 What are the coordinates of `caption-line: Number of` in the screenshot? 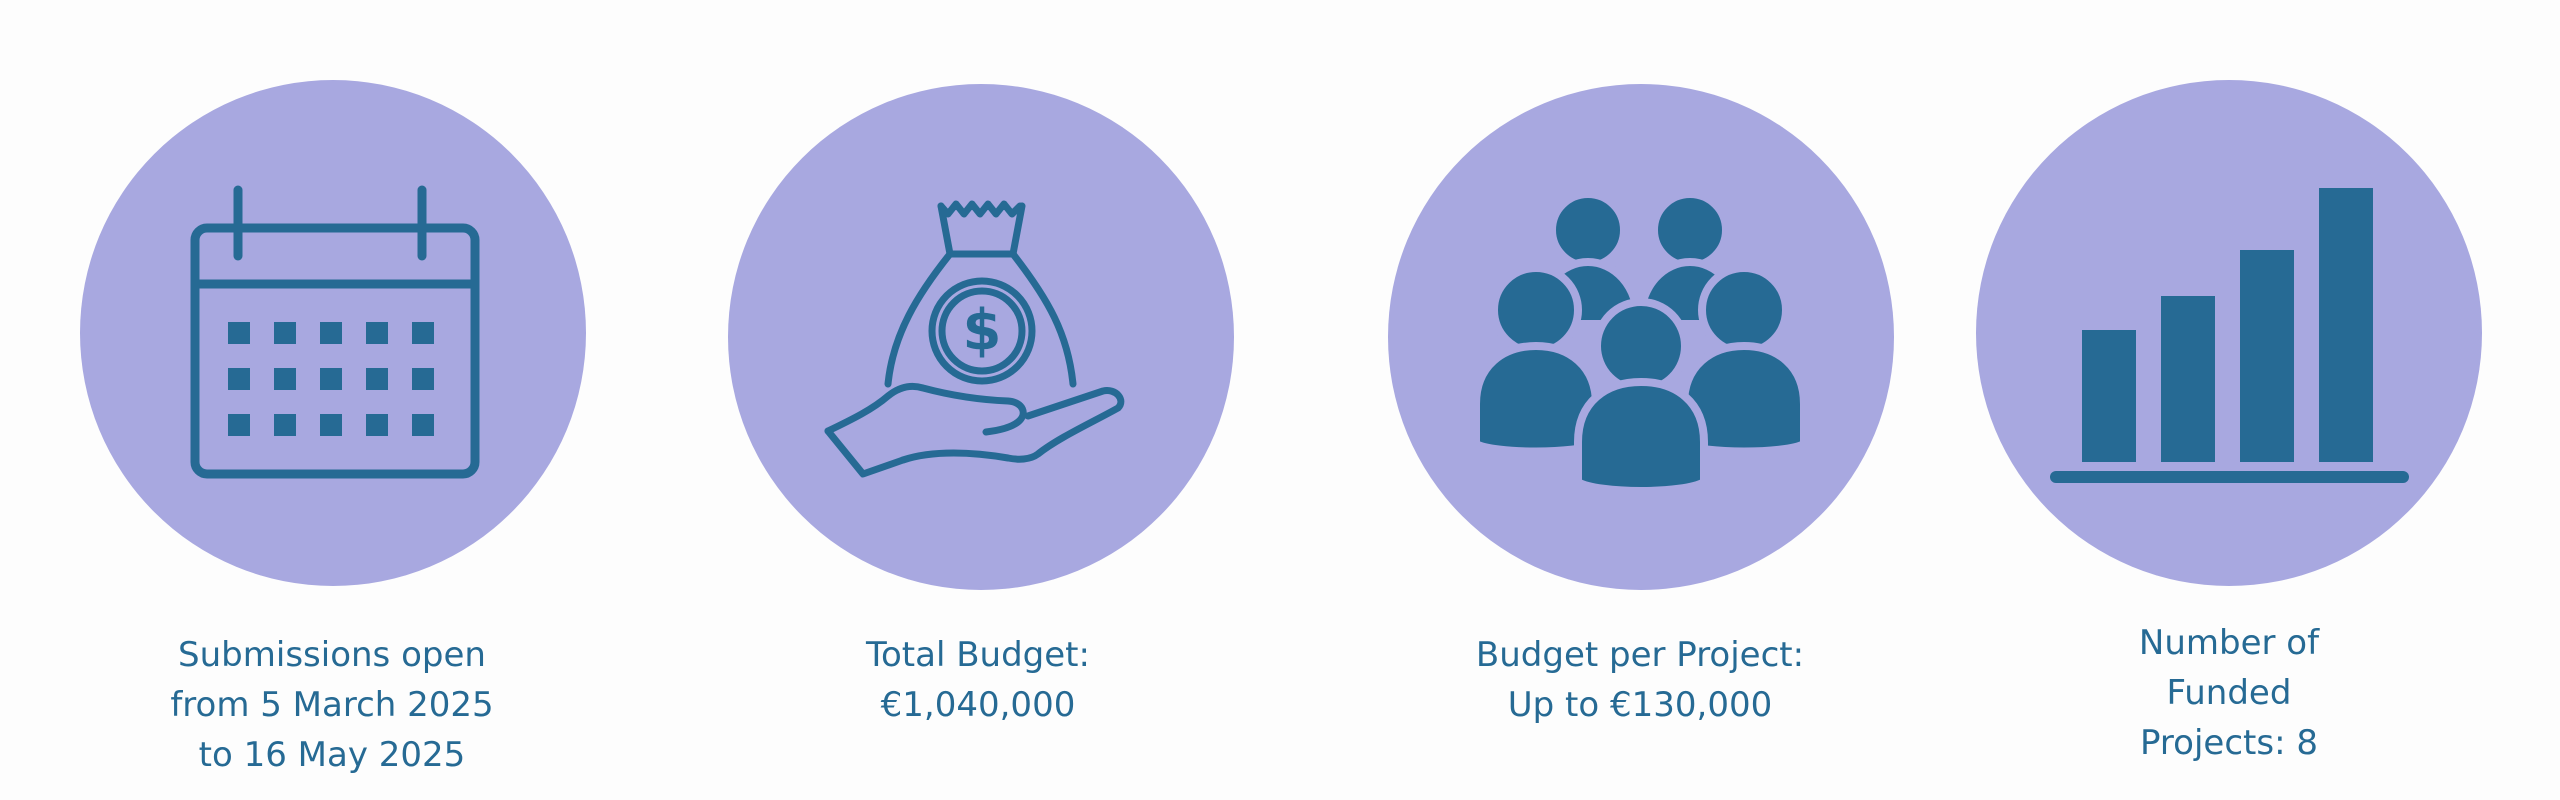 It's located at (2229, 643).